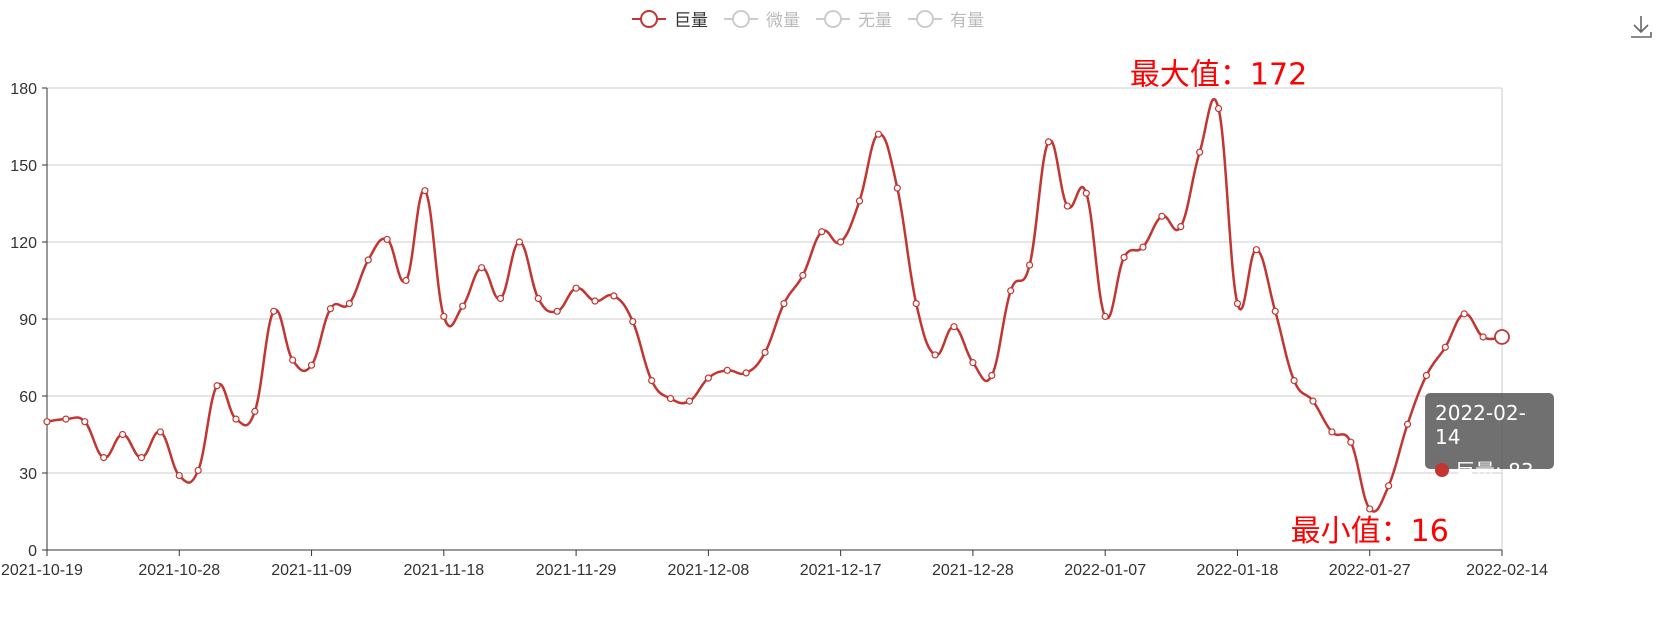  What do you see at coordinates (973, 570) in the screenshot?
I see `x-tick-label: 2021-12-28` at bounding box center [973, 570].